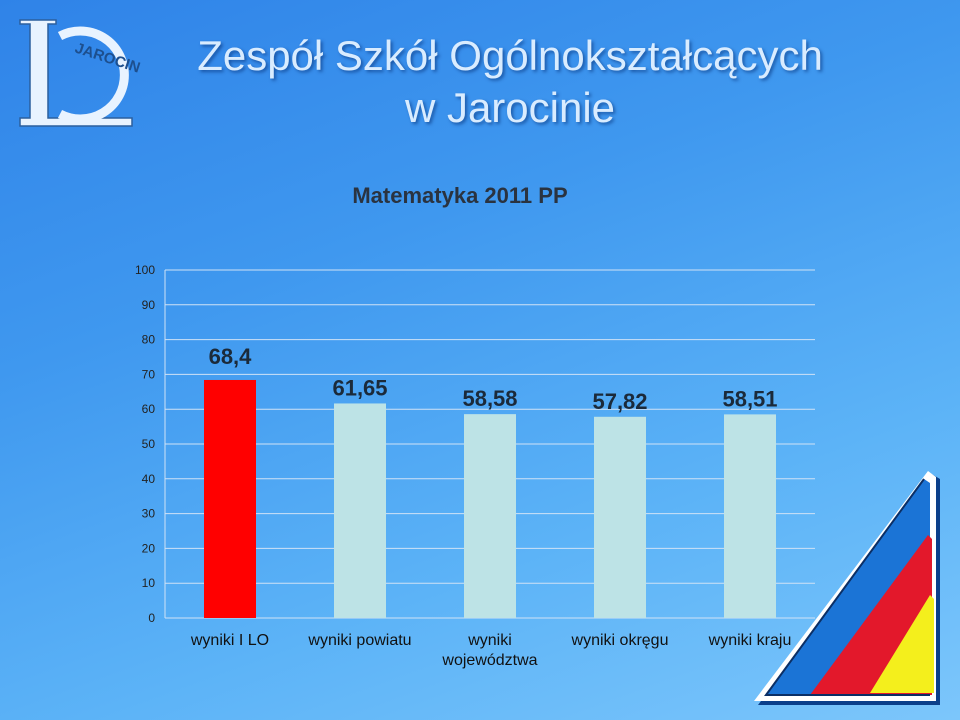 Image resolution: width=960 pixels, height=720 pixels. I want to click on x-tick-label: wyniki okręgu, so click(620, 640).